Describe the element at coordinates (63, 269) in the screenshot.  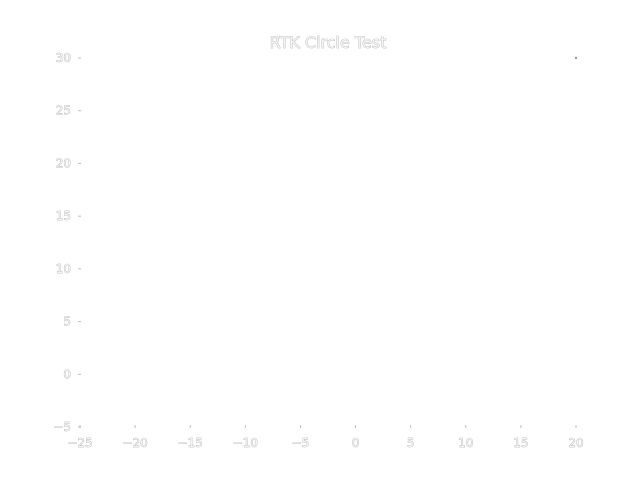
I see `y-tick-label: 10` at that location.